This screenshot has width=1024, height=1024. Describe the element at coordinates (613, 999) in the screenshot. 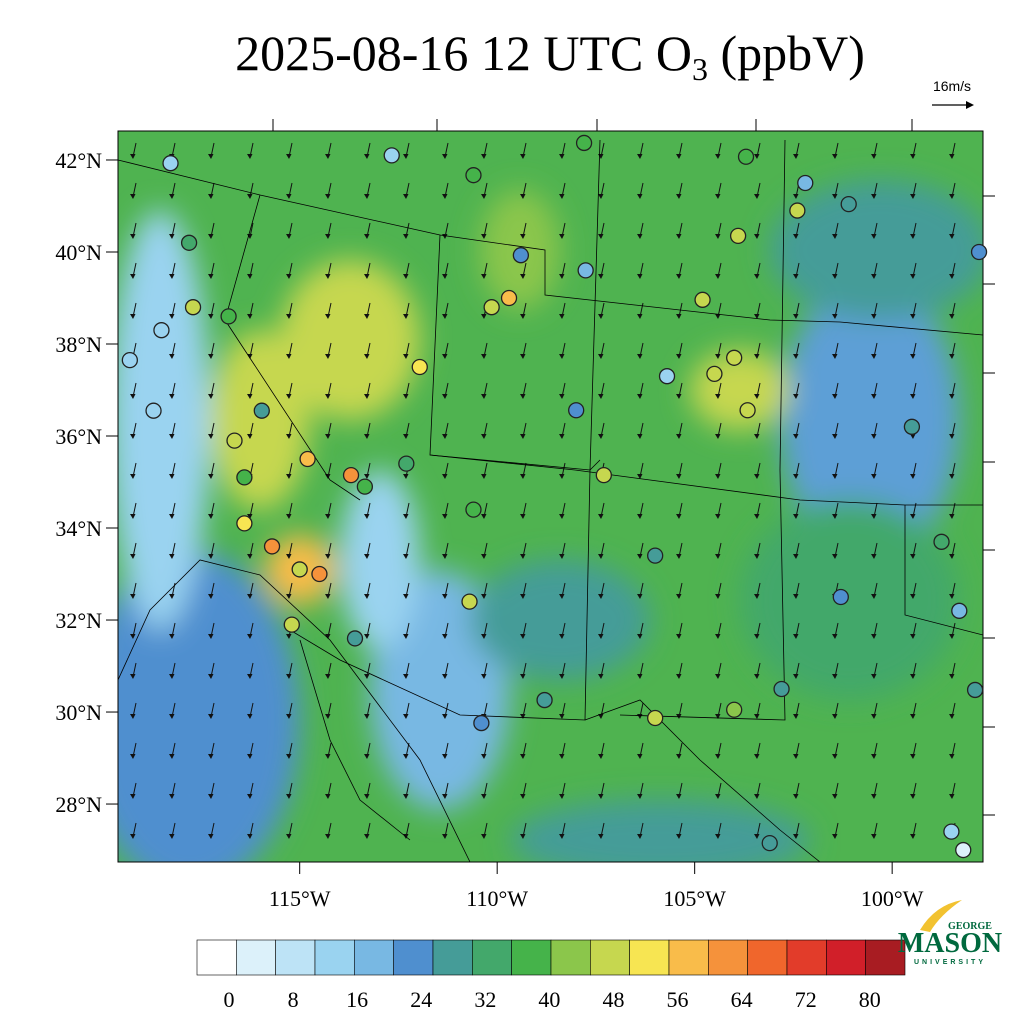

I see `colorbar-tick-label: 48` at that location.